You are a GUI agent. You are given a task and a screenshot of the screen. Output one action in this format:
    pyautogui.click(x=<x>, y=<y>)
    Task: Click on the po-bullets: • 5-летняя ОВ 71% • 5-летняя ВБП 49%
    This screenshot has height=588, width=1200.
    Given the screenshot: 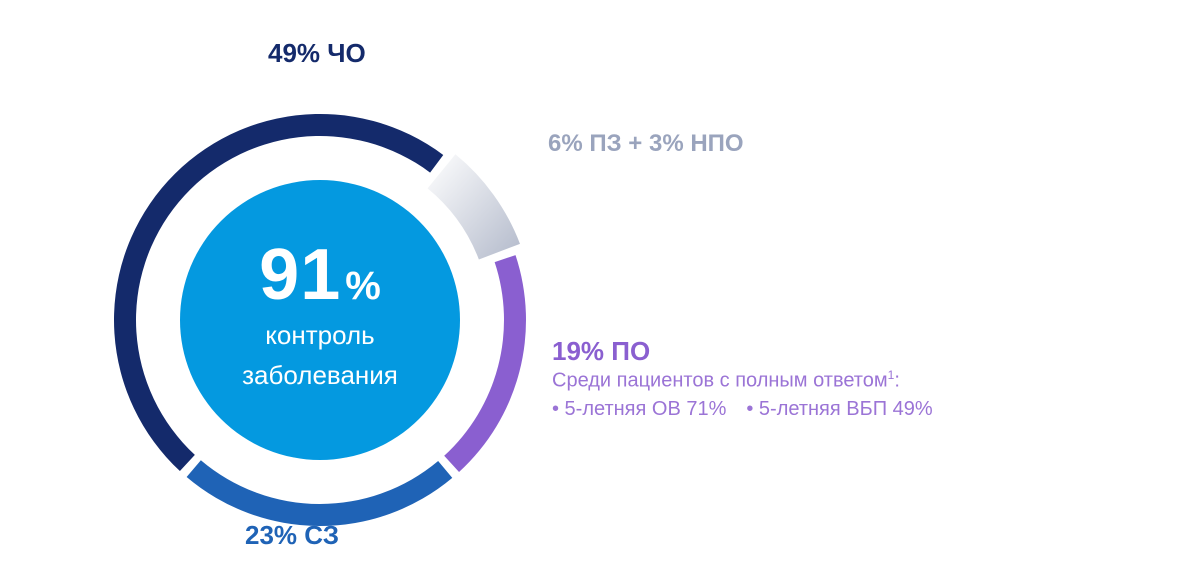 What is the action you would take?
    pyautogui.click(x=742, y=409)
    